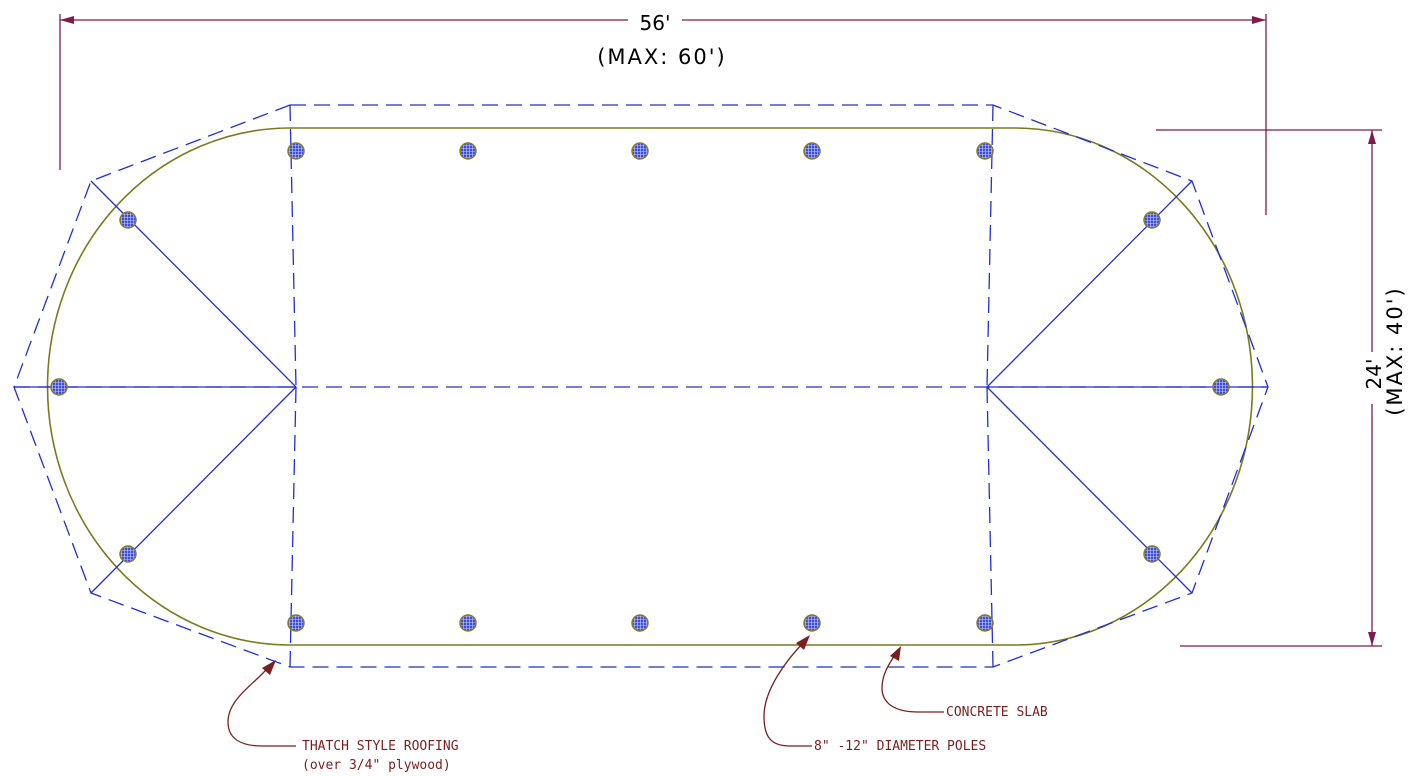  Describe the element at coordinates (1269, 388) in the screenshot. I see `height-dimension` at that location.